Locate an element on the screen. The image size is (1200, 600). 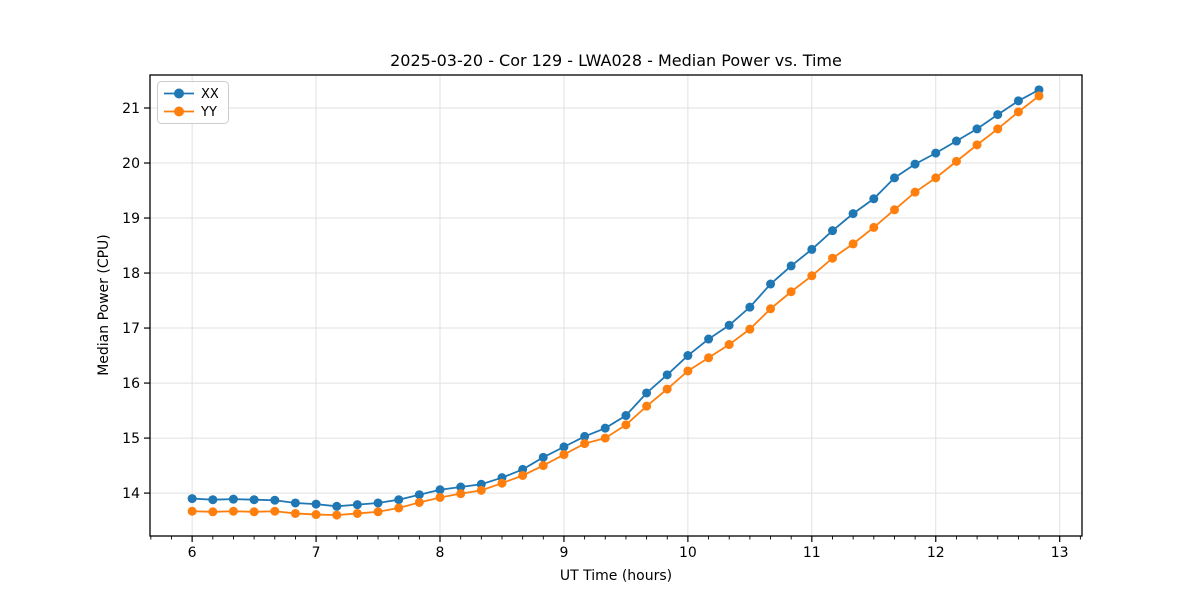
x-tick-label: 12 is located at coordinates (936, 553).